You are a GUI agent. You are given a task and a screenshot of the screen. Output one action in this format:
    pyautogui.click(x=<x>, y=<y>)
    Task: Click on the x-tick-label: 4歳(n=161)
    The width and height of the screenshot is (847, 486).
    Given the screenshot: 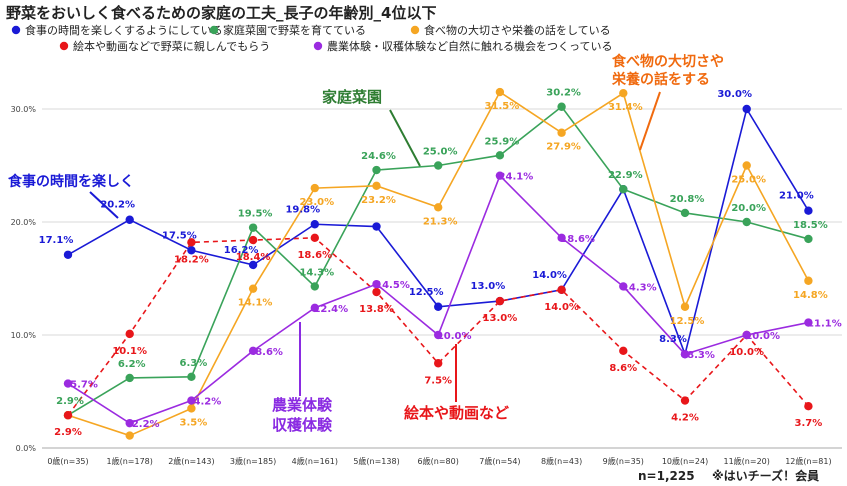 What is the action you would take?
    pyautogui.click(x=315, y=461)
    